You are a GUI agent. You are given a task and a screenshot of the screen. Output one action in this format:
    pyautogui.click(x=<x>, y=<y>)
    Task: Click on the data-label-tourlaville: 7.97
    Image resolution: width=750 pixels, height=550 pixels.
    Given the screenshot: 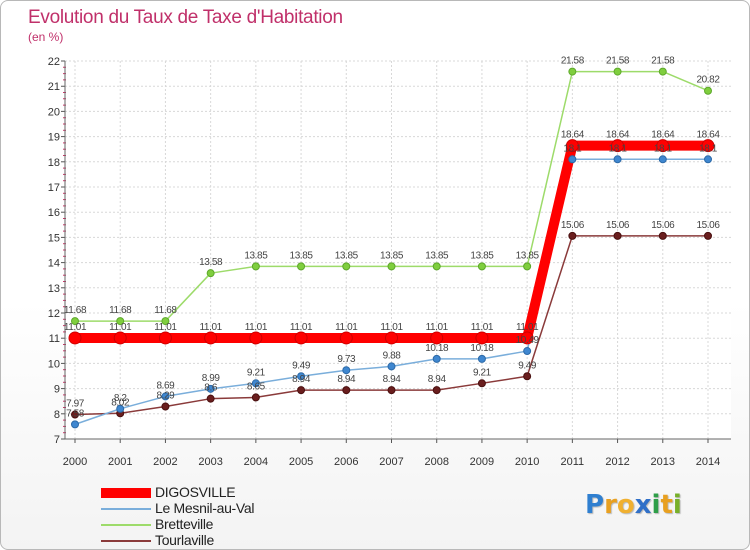 What is the action you would take?
    pyautogui.click(x=75, y=404)
    